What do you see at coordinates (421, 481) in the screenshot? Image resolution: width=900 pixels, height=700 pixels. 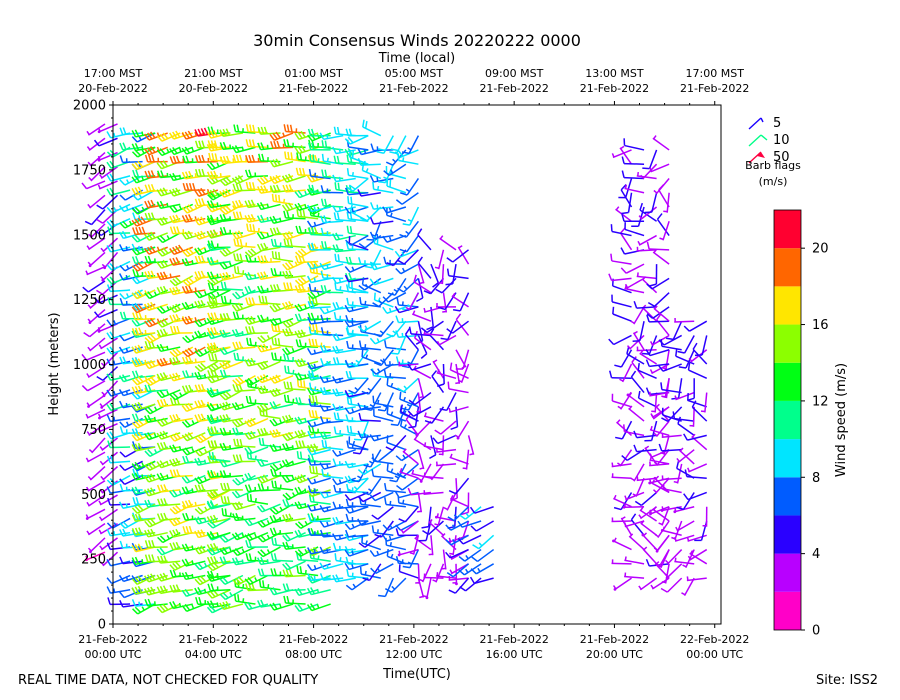 I see `barb-calm-dot` at bounding box center [421, 481].